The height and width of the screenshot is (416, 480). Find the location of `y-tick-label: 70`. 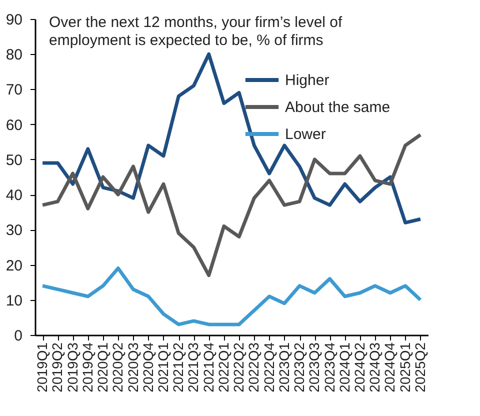

y-tick-label: 70 is located at coordinates (14, 90).